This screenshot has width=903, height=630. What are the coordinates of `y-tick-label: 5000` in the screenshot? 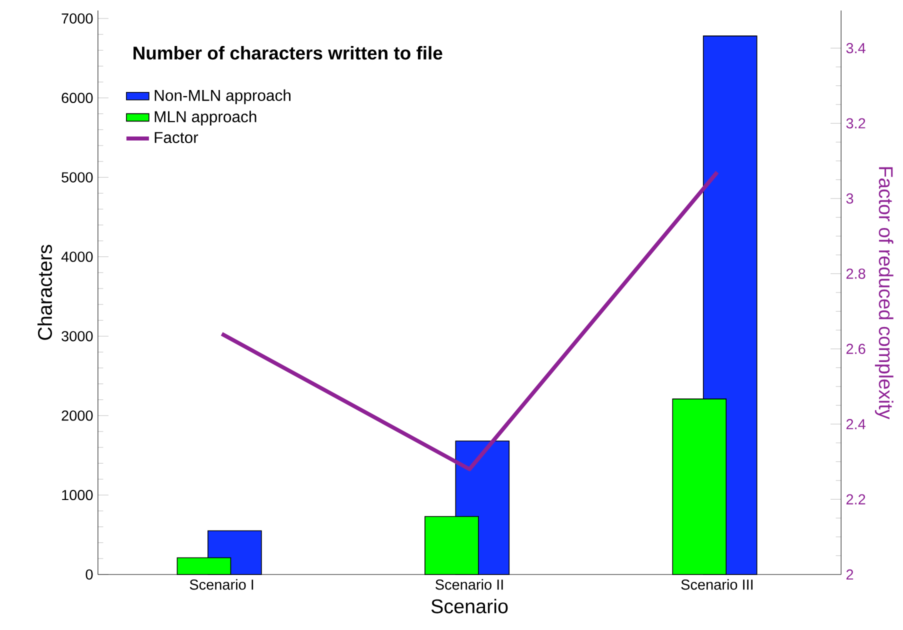 It's located at (77, 177).